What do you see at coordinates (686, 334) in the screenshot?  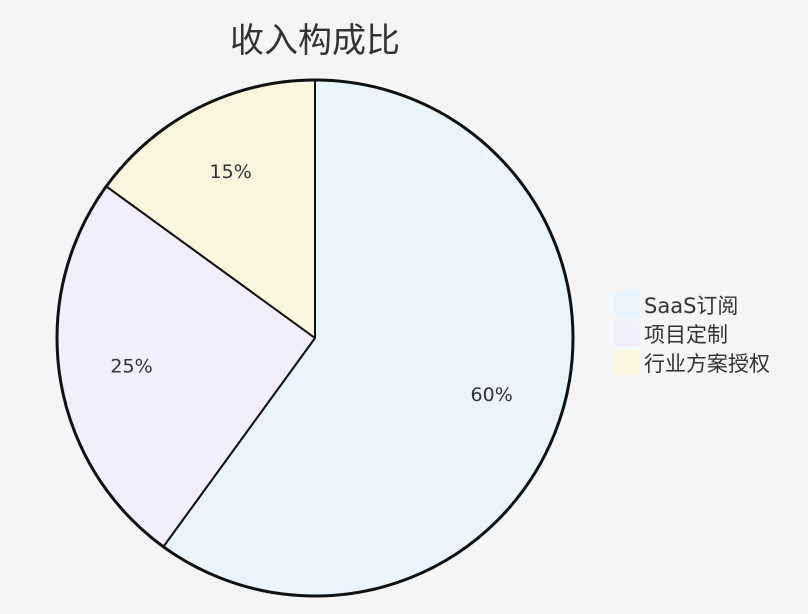 I see `legend-label: 项目定制` at bounding box center [686, 334].